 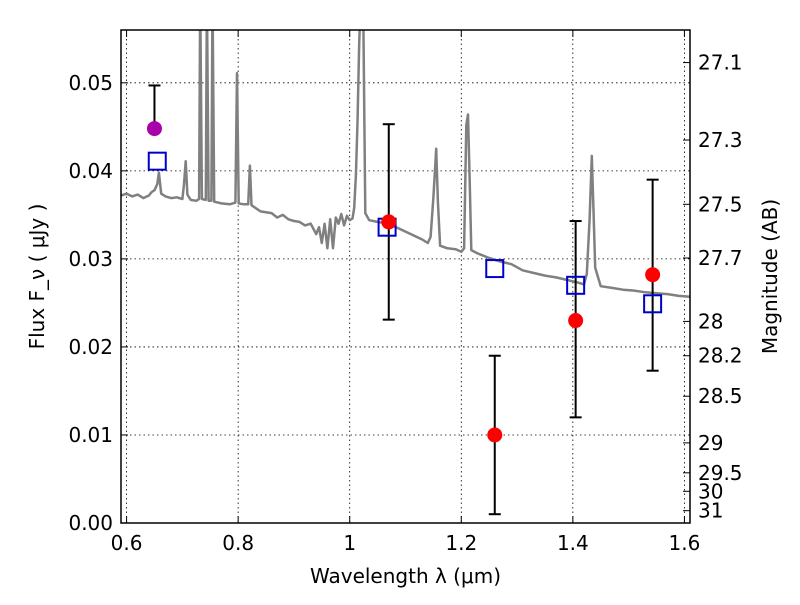 What do you see at coordinates (720, 356) in the screenshot?
I see `right-tick-label: 28.2` at bounding box center [720, 356].